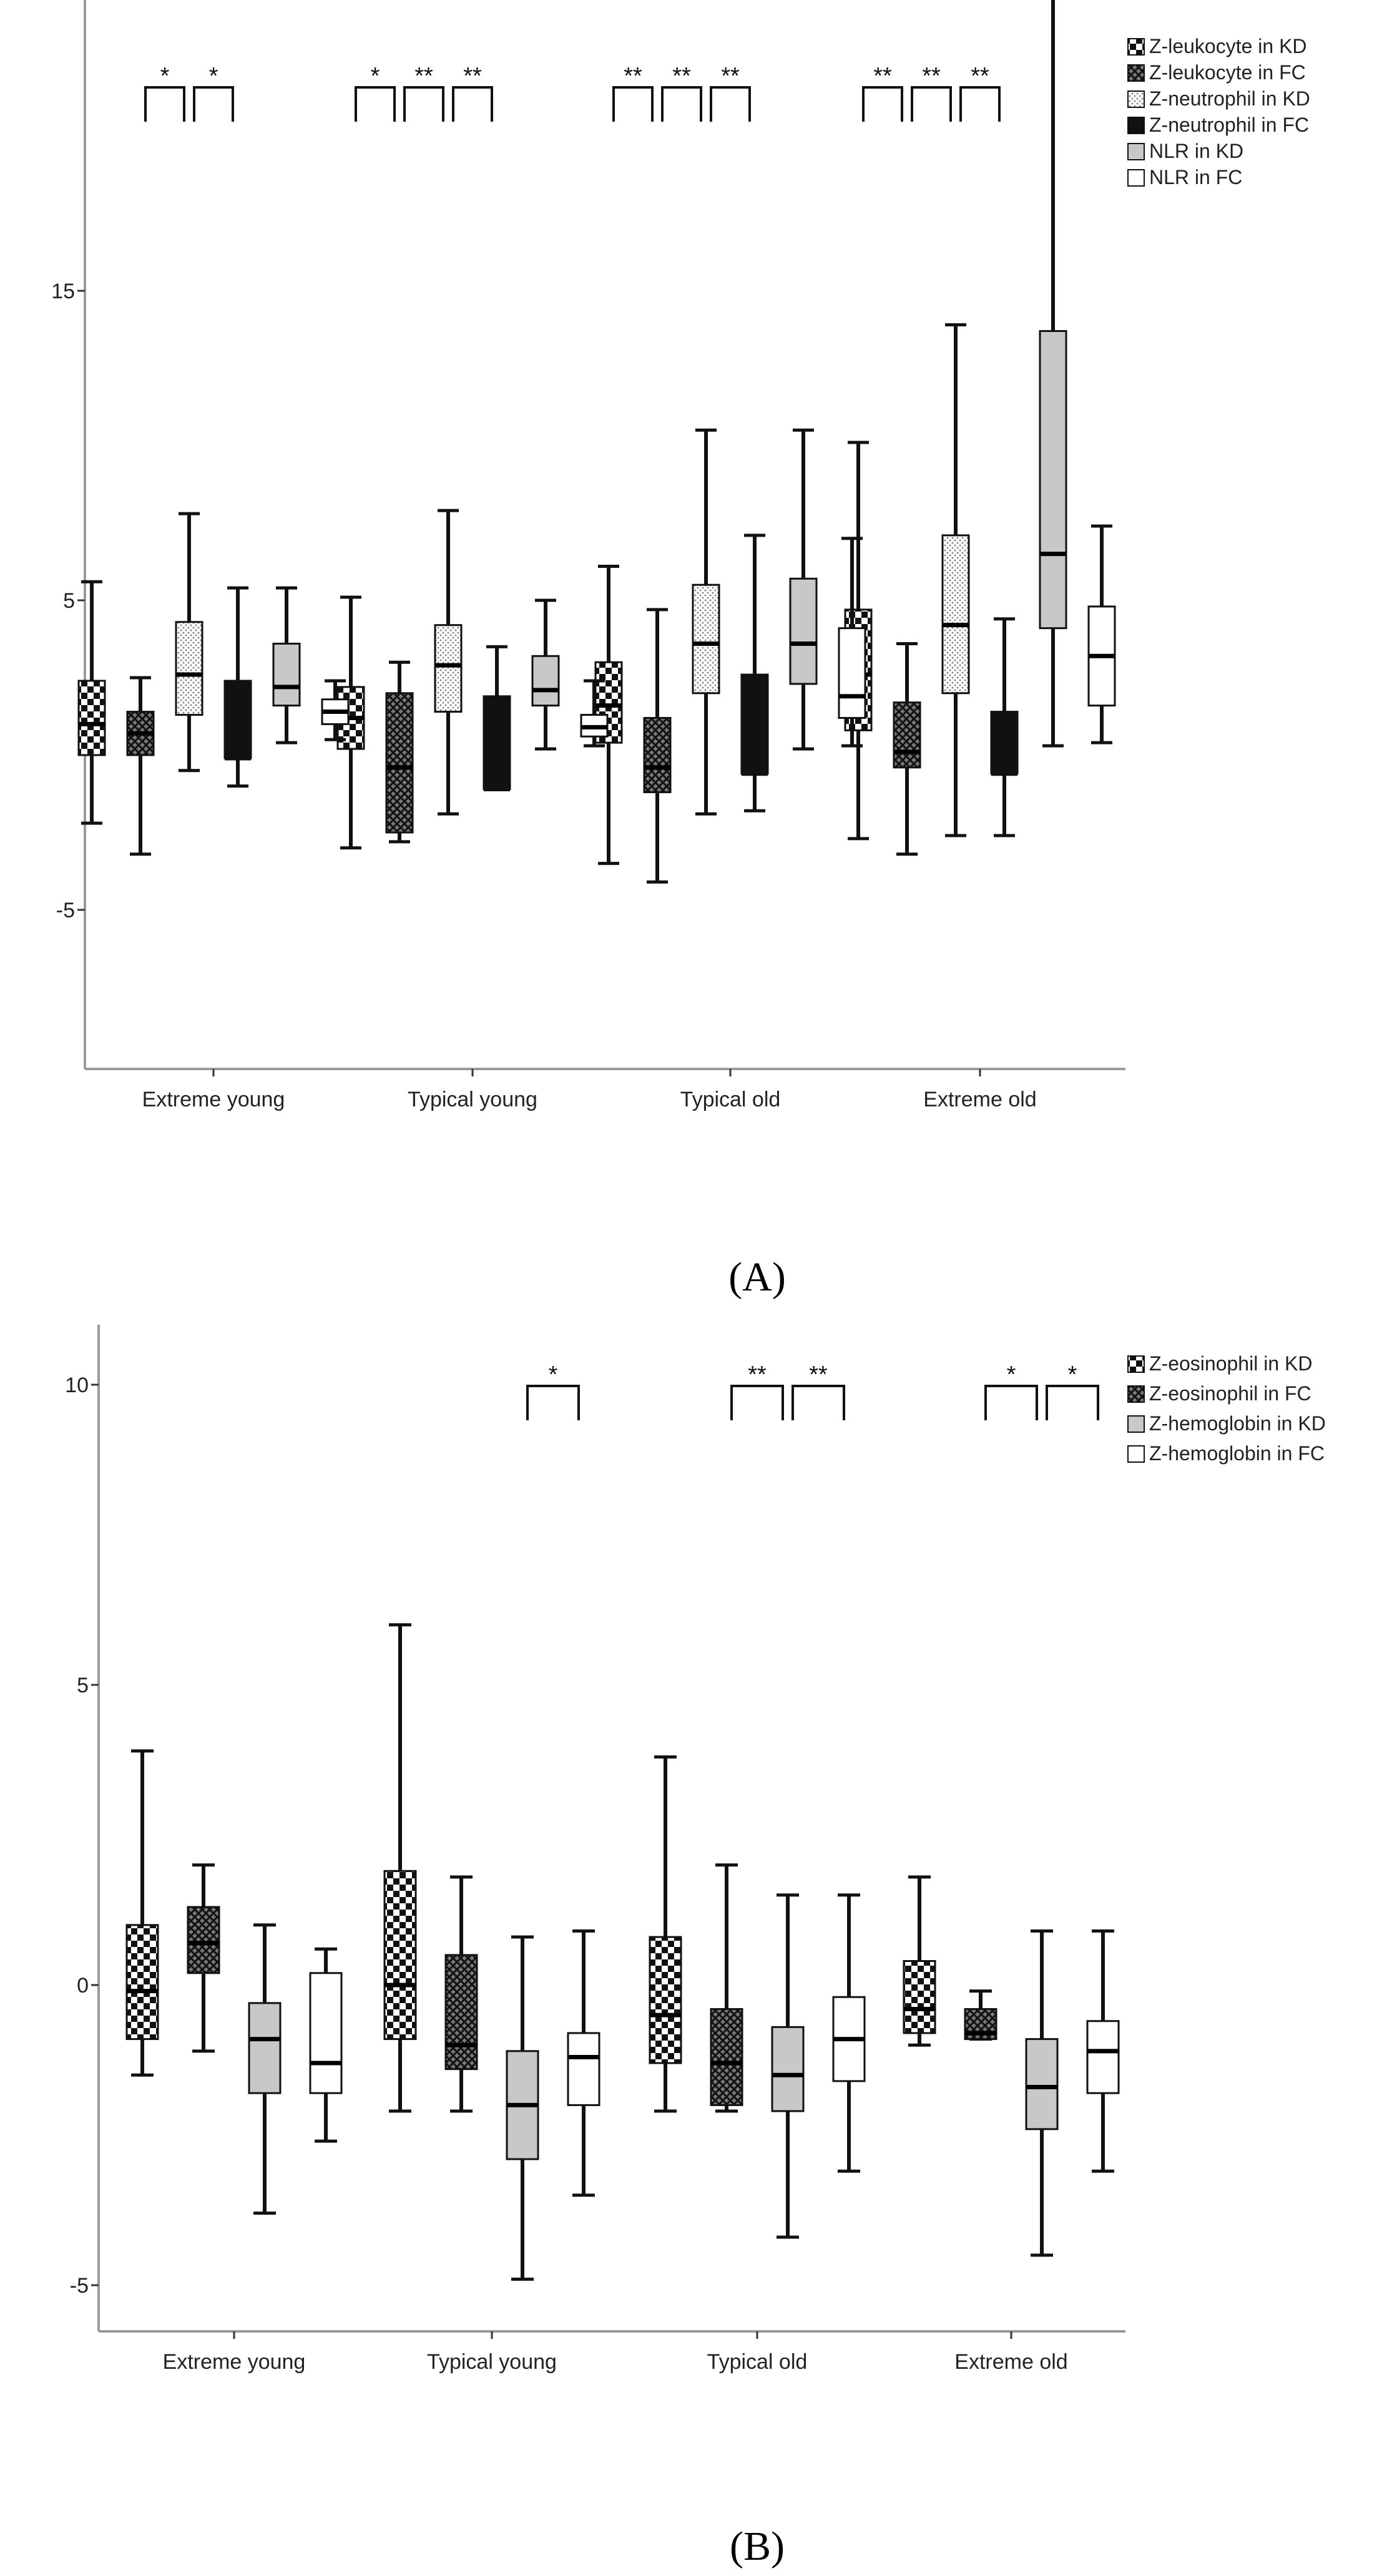 The height and width of the screenshot is (2576, 1387). I want to click on legend-label: Z-hemoglobin in KD, so click(1237, 1423).